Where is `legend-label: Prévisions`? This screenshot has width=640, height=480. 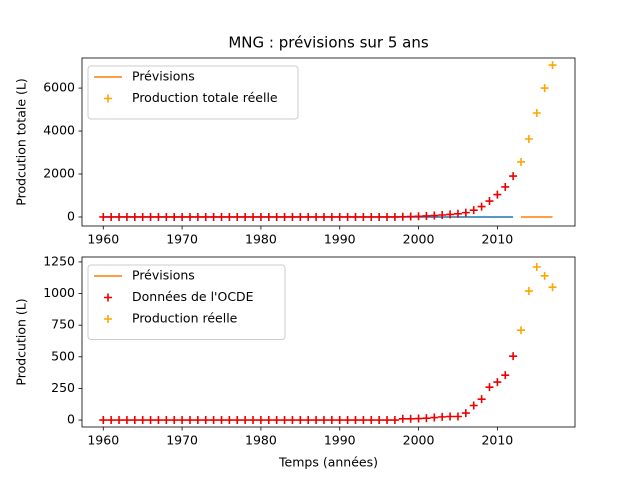
legend-label: Prévisions is located at coordinates (163, 275).